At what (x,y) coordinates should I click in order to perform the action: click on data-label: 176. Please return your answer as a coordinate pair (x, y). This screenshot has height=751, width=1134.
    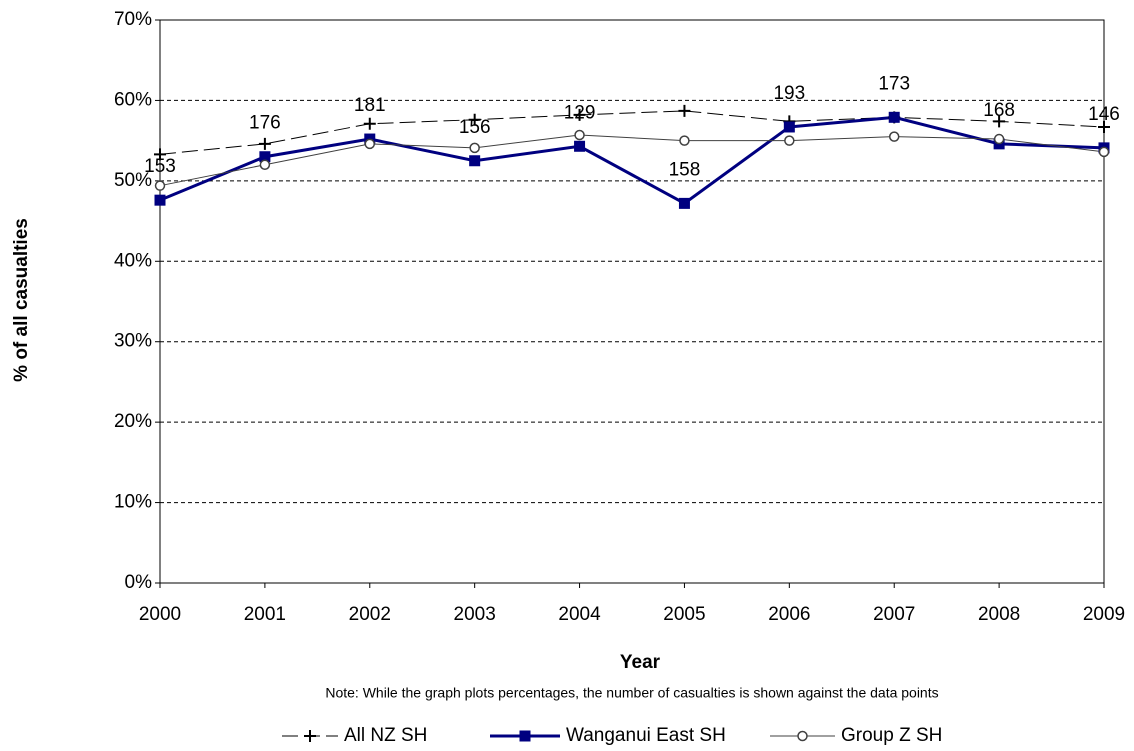
    Looking at the image, I should click on (265, 123).